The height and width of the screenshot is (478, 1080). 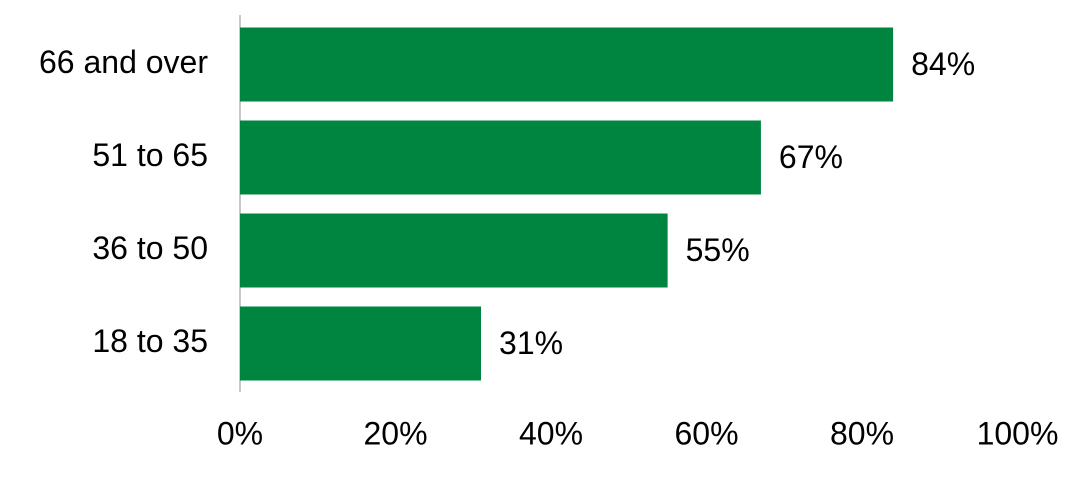 What do you see at coordinates (150, 155) in the screenshot?
I see `y-tick-label: 51 to 65` at bounding box center [150, 155].